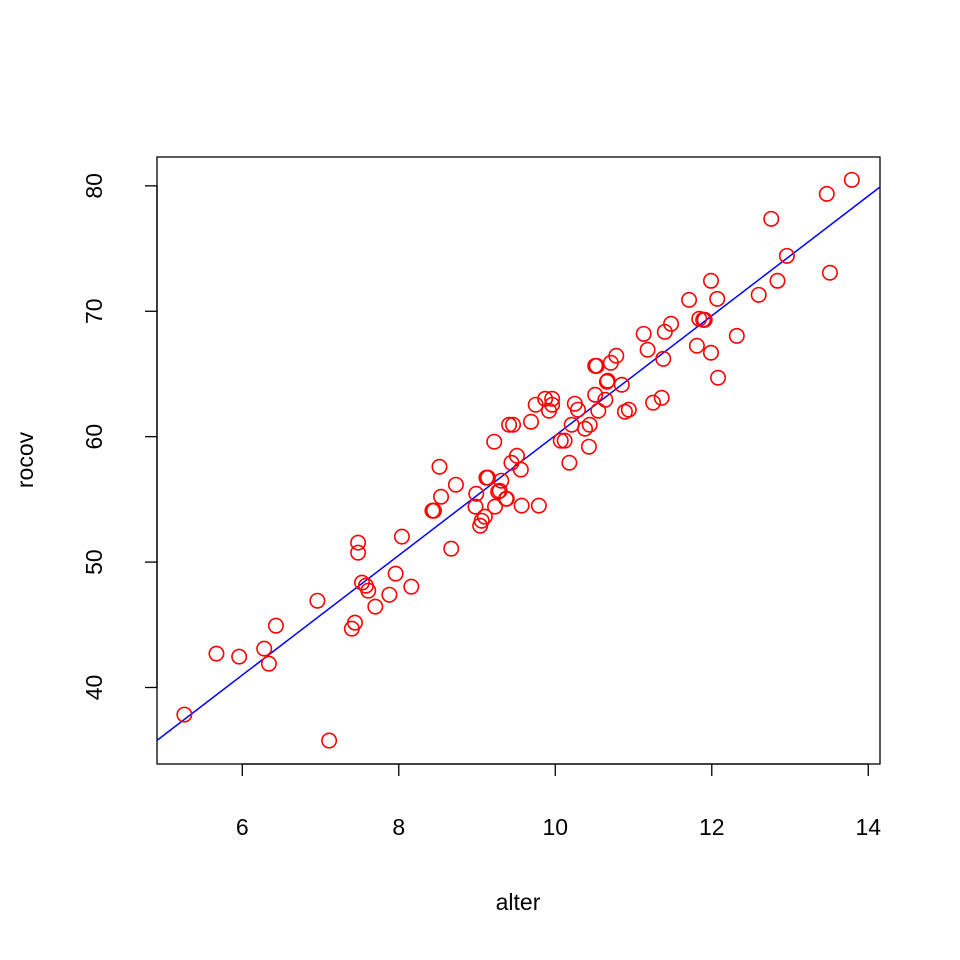  What do you see at coordinates (242, 827) in the screenshot?
I see `x-tick-label: 6` at bounding box center [242, 827].